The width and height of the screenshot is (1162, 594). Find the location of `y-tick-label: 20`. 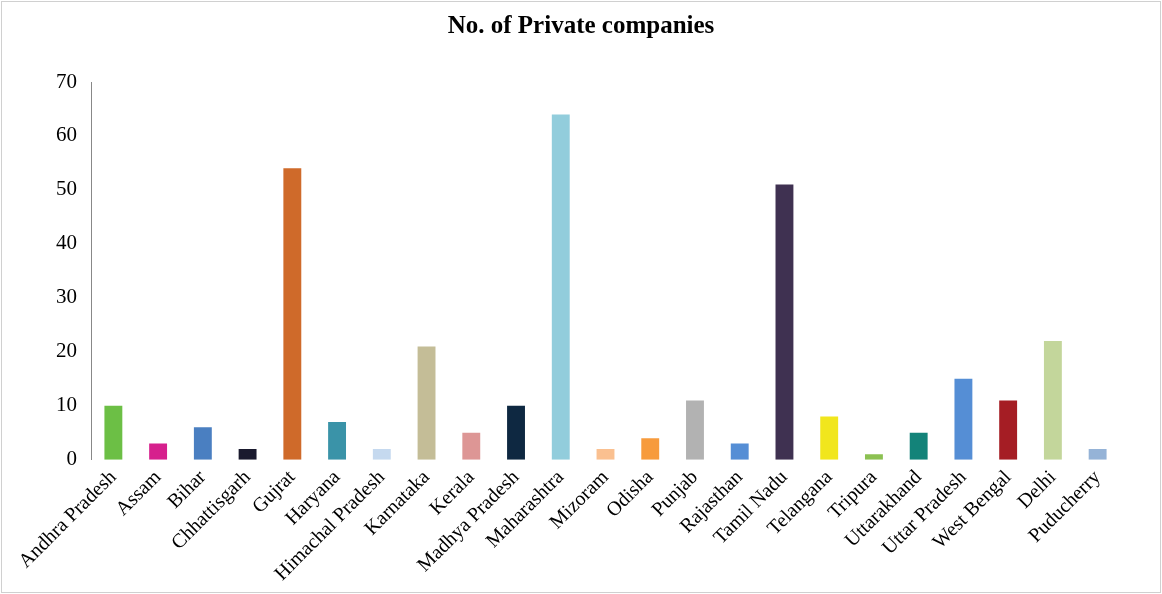

y-tick-label: 20 is located at coordinates (66, 350).